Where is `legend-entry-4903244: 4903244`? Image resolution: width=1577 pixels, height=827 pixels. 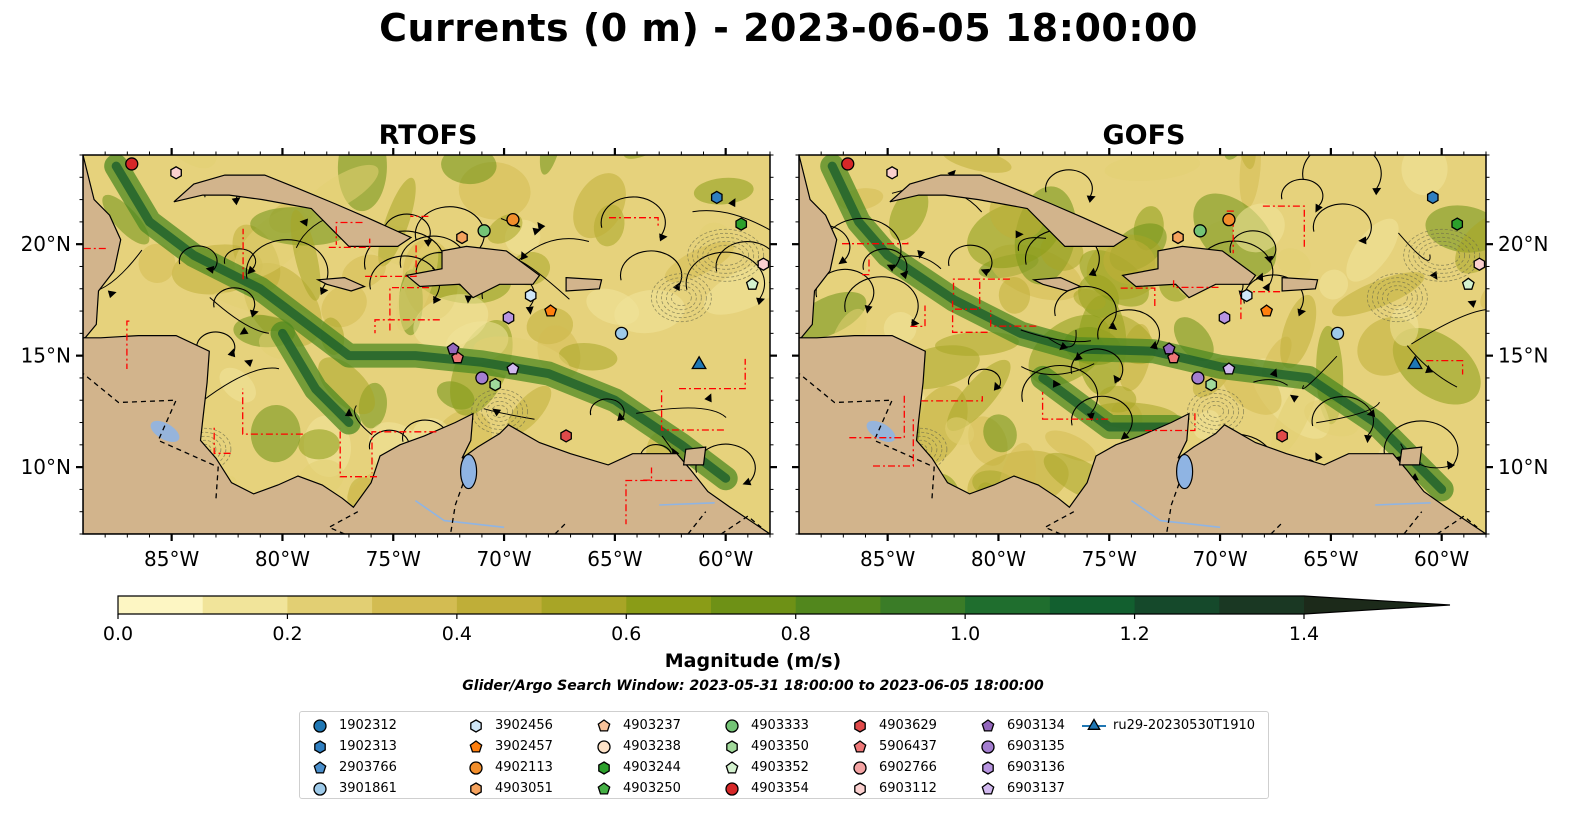 legend-entry-4903244: 4903244 is located at coordinates (636, 767).